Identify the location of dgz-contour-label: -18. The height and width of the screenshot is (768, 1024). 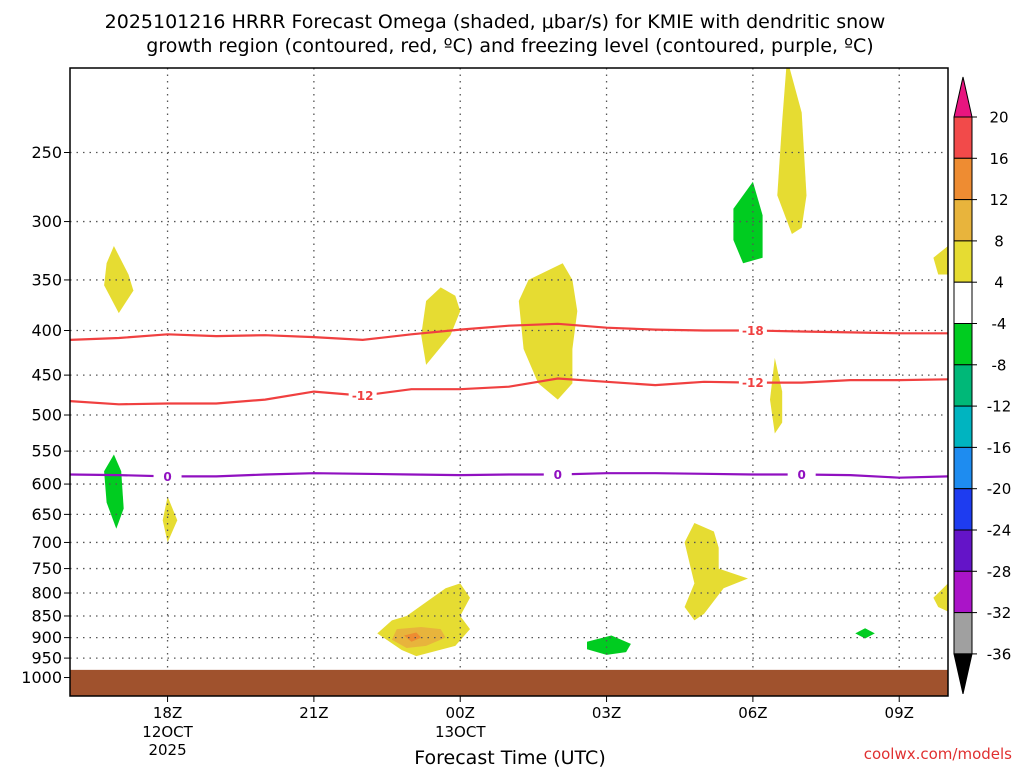
(753, 331).